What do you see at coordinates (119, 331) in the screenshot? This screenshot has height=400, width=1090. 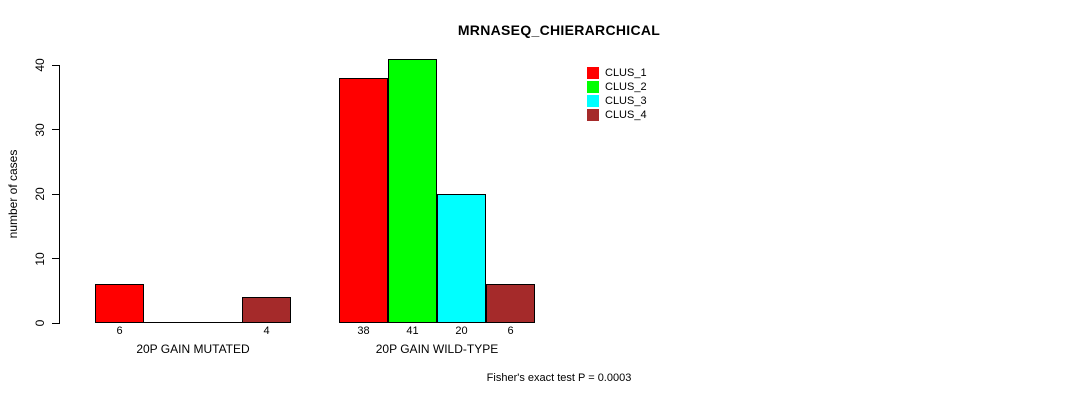 I see `bar-value-clus-1-20p-gain-mutated: 6` at bounding box center [119, 331].